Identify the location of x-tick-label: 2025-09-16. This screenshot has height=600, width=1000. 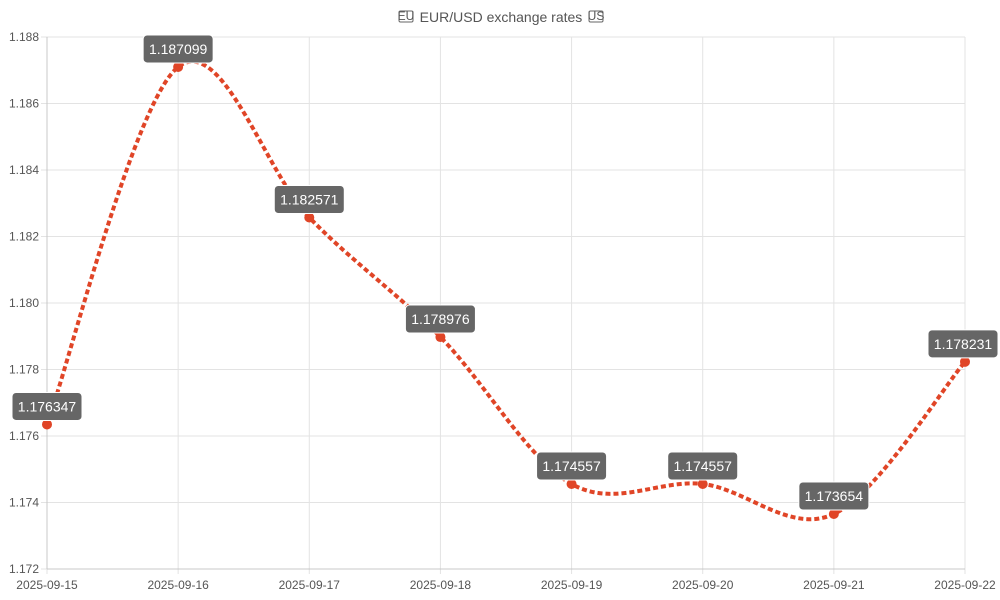
(178, 585).